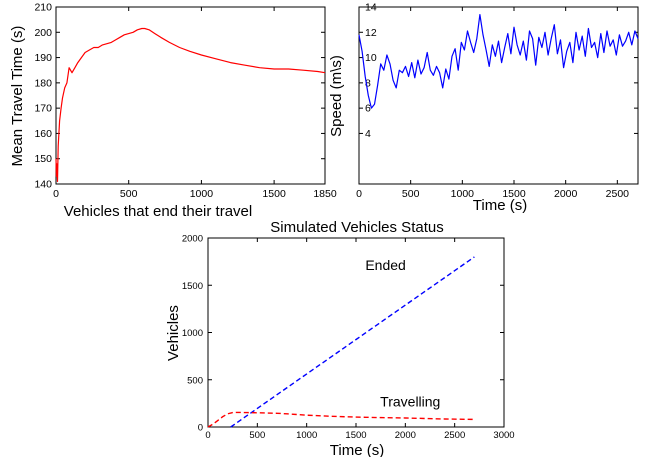 Image resolution: width=660 pixels, height=457 pixels. I want to click on y-tick-label: 190, so click(43, 58).